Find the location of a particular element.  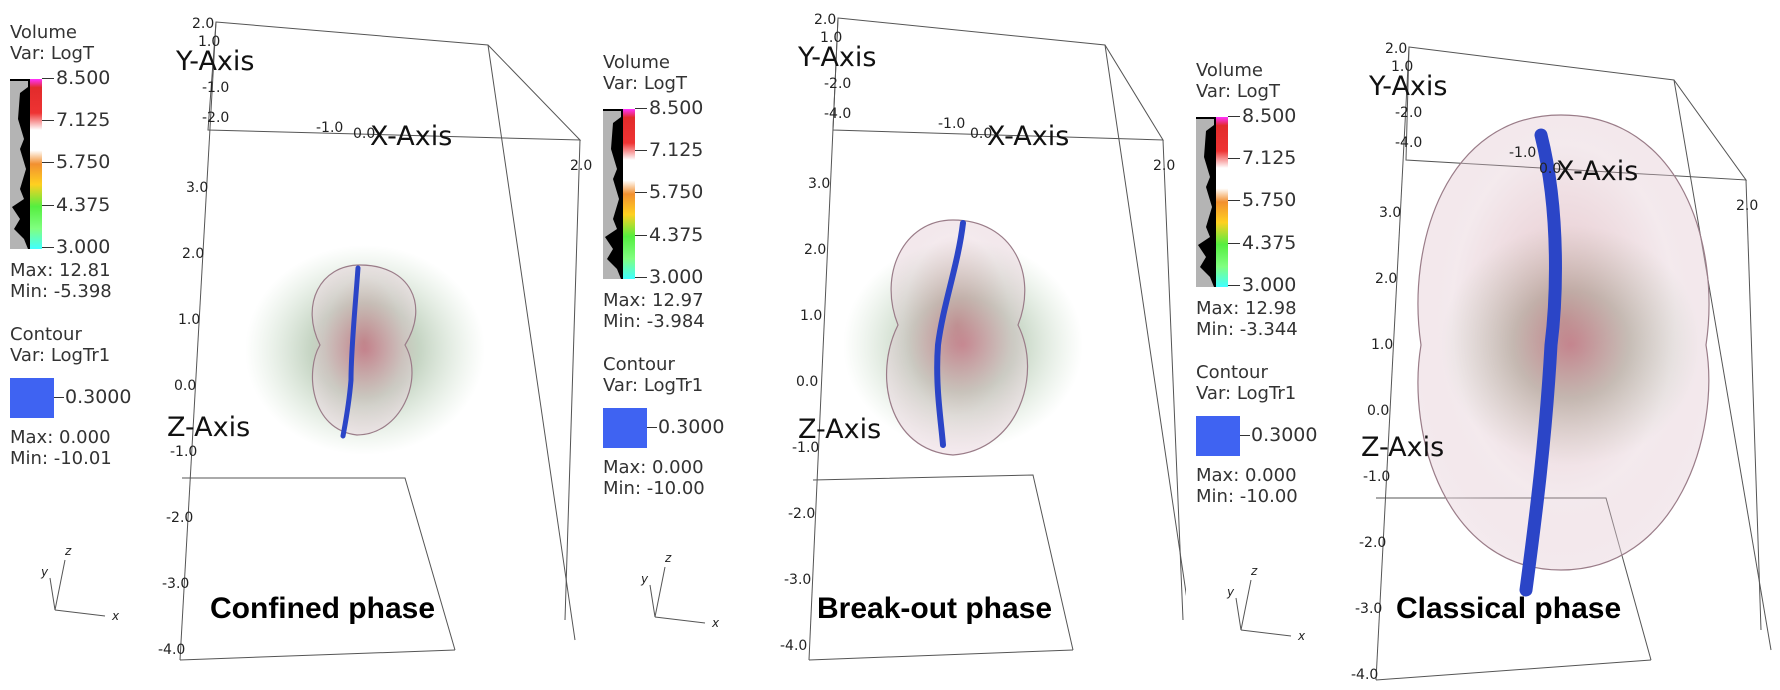

triad-z-label: z is located at coordinates (1254, 571).